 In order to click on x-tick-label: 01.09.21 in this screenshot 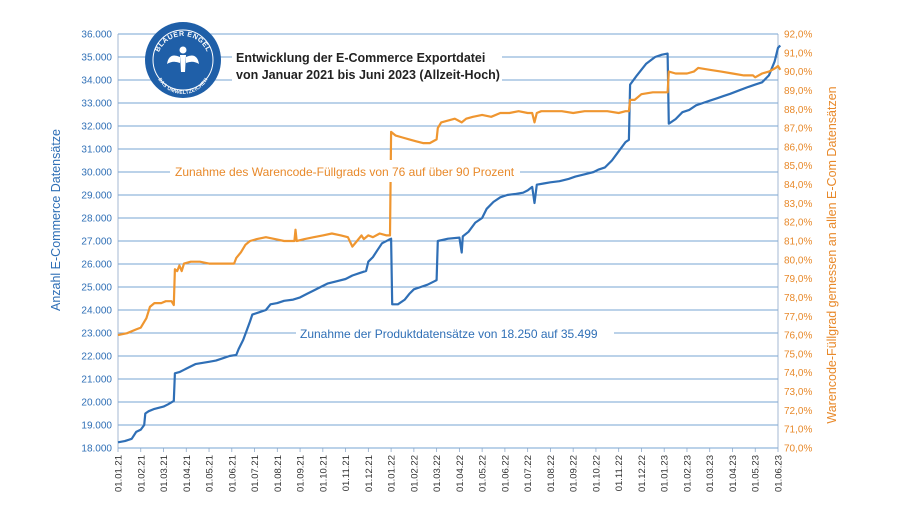, I will do `click(301, 473)`.